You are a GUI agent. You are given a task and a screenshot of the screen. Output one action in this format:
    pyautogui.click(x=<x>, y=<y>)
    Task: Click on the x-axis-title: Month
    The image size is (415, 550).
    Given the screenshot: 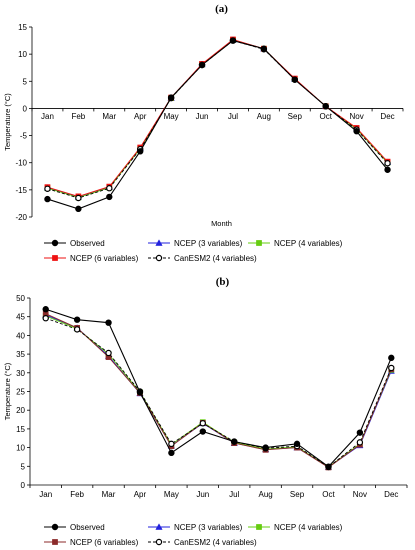 What is the action you would take?
    pyautogui.click(x=221, y=223)
    